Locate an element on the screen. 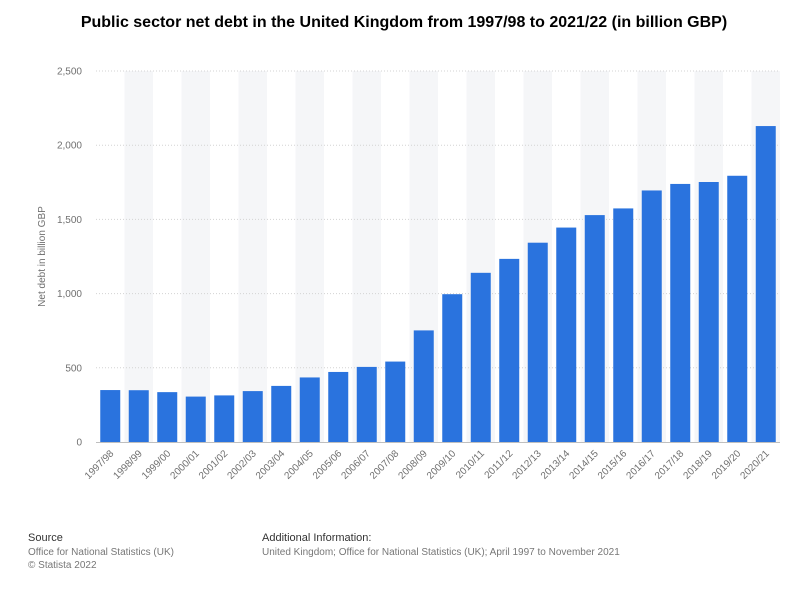 The height and width of the screenshot is (600, 808). y-tick-label: 1,000 is located at coordinates (69, 294).